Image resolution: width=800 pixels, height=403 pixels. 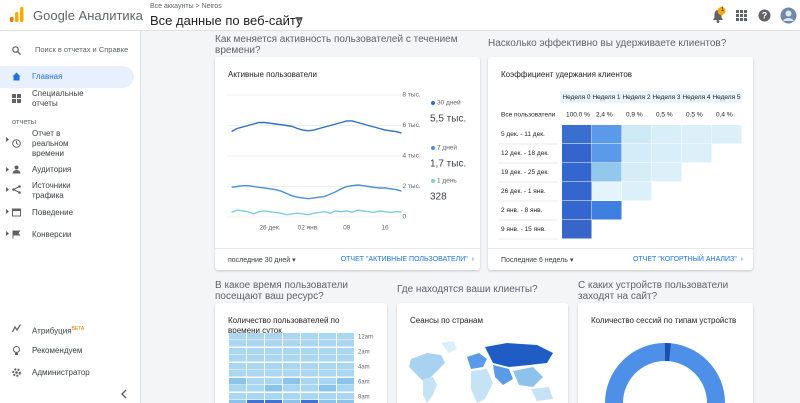 What do you see at coordinates (52, 234) in the screenshot?
I see `nav-conversions: Конверсии` at bounding box center [52, 234].